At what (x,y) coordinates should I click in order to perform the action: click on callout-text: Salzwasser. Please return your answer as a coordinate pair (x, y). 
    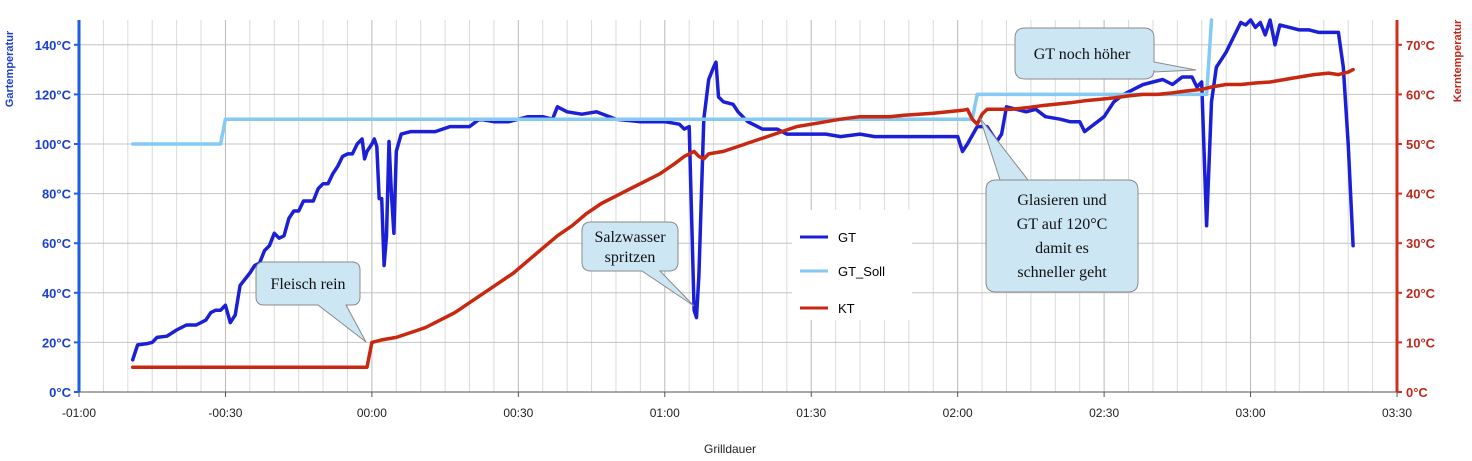
    Looking at the image, I should click on (630, 237).